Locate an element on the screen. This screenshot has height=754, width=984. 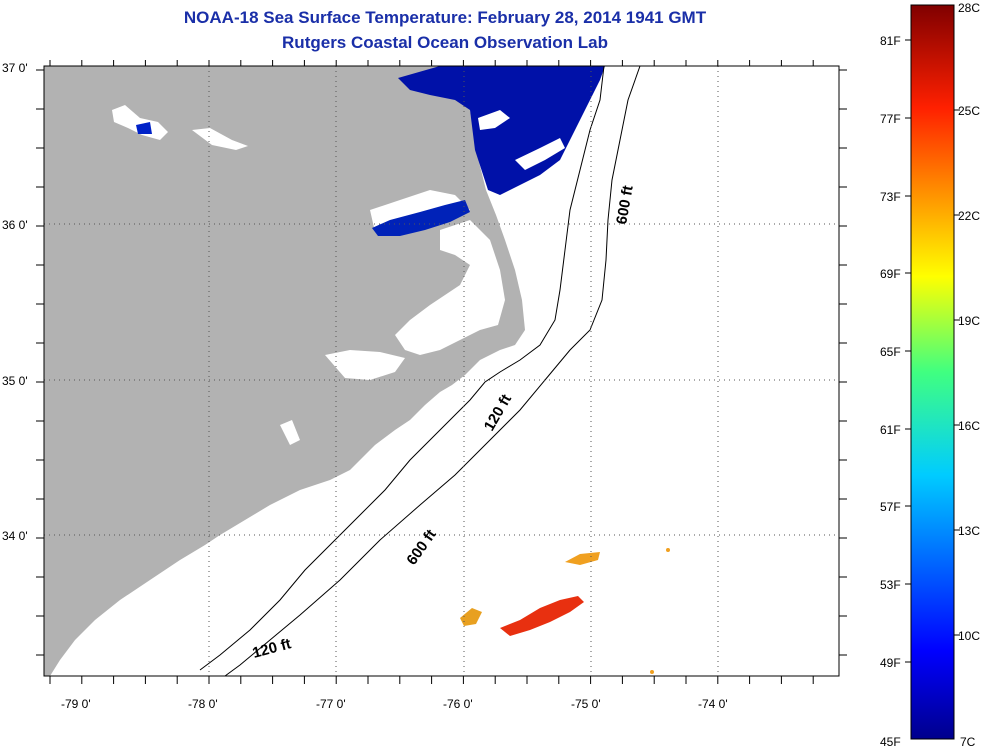
colorbar-max-c: 28C is located at coordinates (969, 8).